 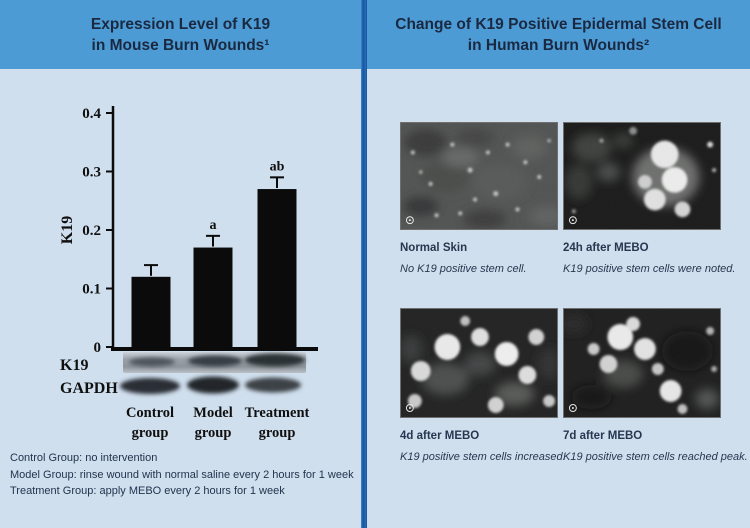 I want to click on lane-label-treatment-line1: Treatment, so click(x=277, y=413).